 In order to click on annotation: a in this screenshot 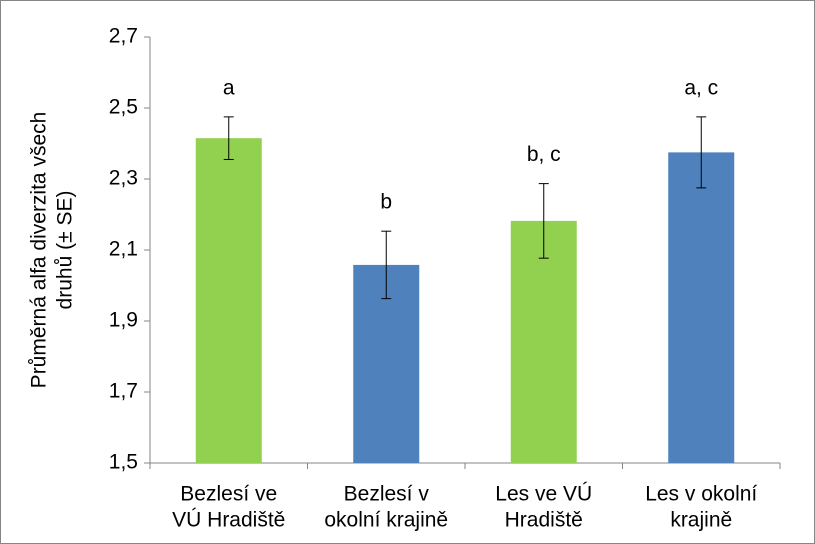, I will do `click(229, 87)`.